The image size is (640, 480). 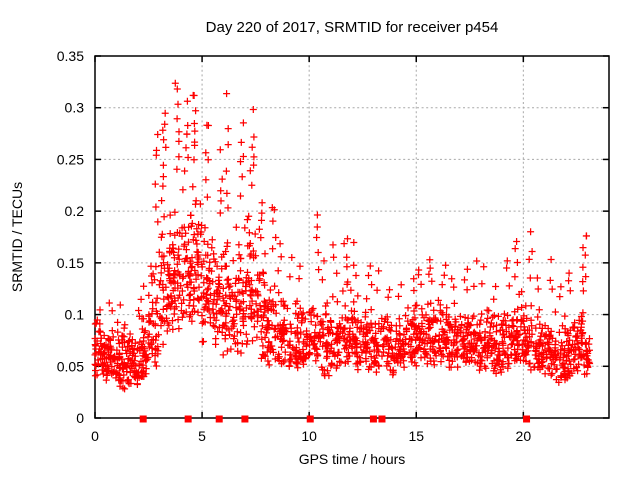 What do you see at coordinates (17, 237) in the screenshot?
I see `y-axis-label: SRMTID / TECUs` at bounding box center [17, 237].